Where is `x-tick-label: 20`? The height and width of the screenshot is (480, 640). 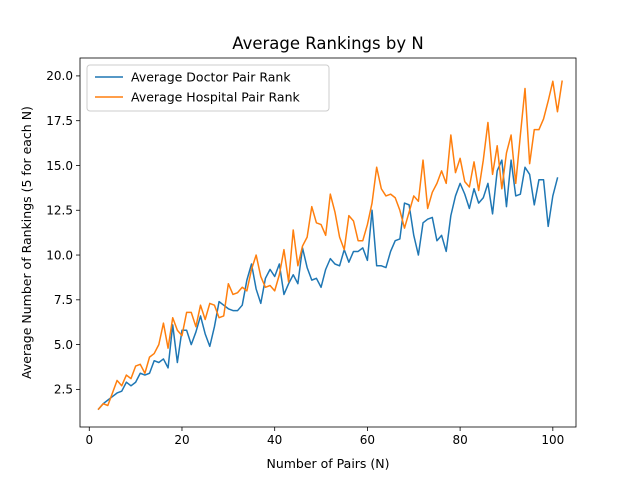
x-tick-label: 20 is located at coordinates (181, 440).